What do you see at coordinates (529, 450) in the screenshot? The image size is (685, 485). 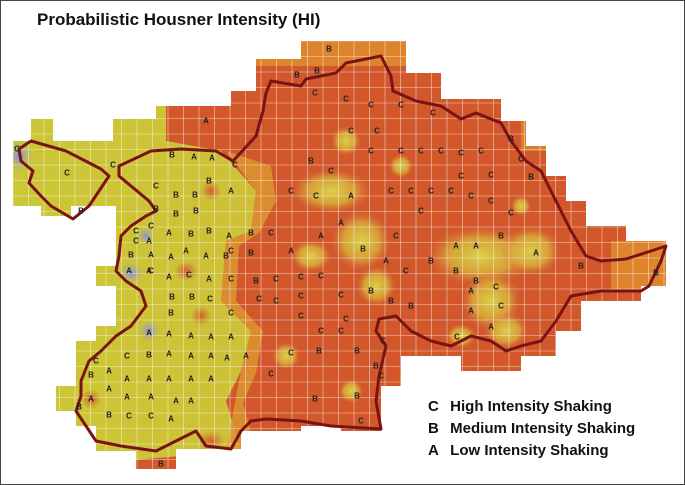 I see `legend-label: Low Intensity Shaking` at bounding box center [529, 450].